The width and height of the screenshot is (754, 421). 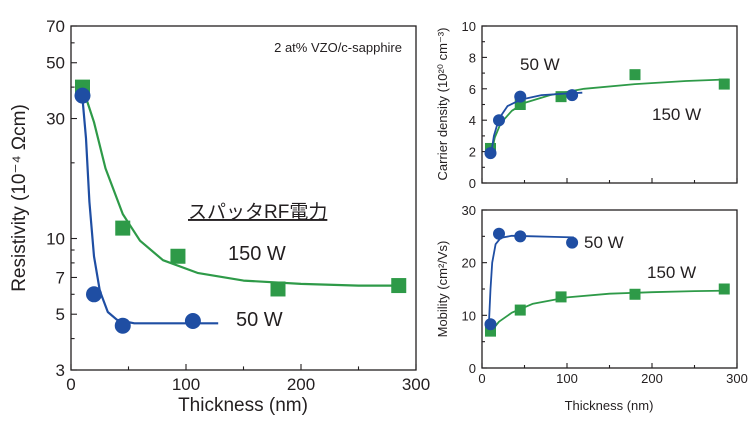 What do you see at coordinates (472, 57) in the screenshot?
I see `y-tick-label: 8` at bounding box center [472, 57].